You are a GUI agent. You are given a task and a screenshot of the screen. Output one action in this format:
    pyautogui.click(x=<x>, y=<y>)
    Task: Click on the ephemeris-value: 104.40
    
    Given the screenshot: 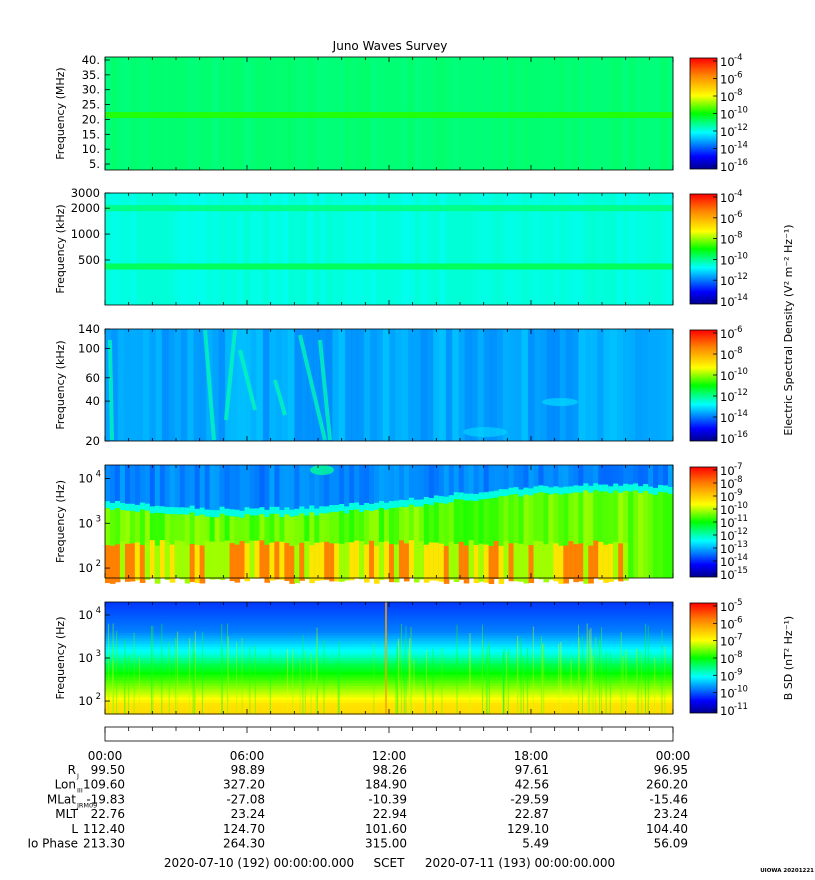 What is the action you would take?
    pyautogui.click(x=667, y=829)
    